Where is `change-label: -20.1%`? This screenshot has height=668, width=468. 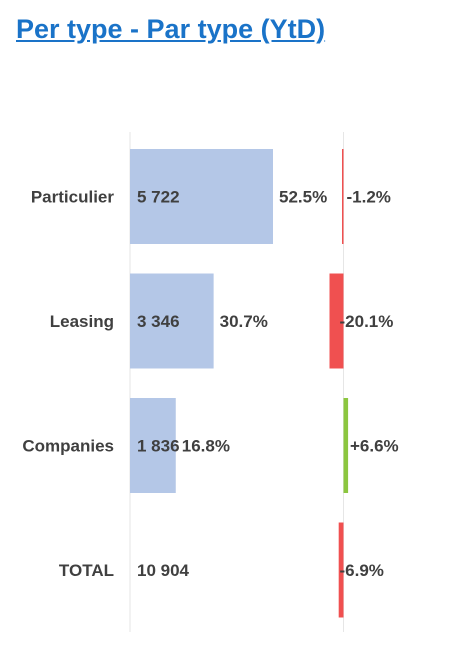 change-label: -20.1% is located at coordinates (367, 321).